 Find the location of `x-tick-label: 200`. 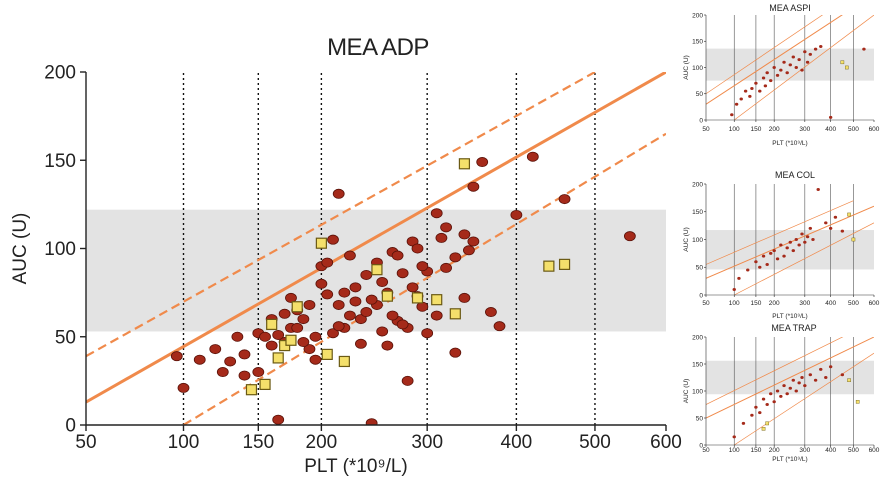

x-tick-label: 200 is located at coordinates (774, 129).